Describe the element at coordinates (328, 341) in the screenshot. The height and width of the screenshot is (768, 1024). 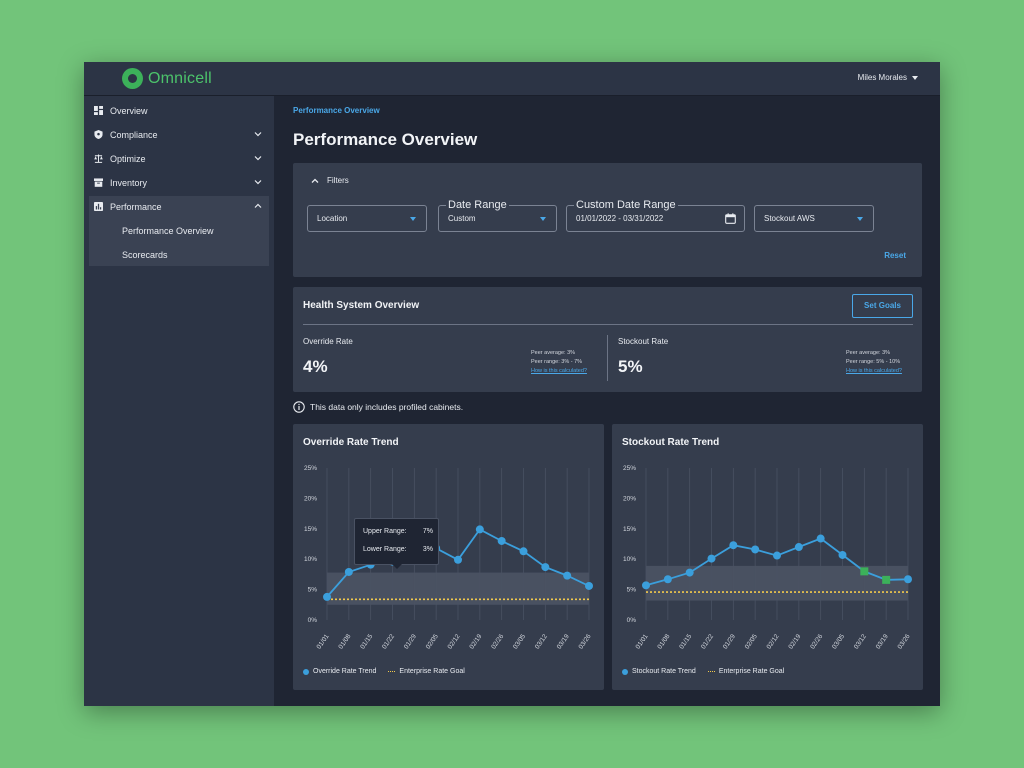
I see `override-rate-label: Override Rate` at that location.